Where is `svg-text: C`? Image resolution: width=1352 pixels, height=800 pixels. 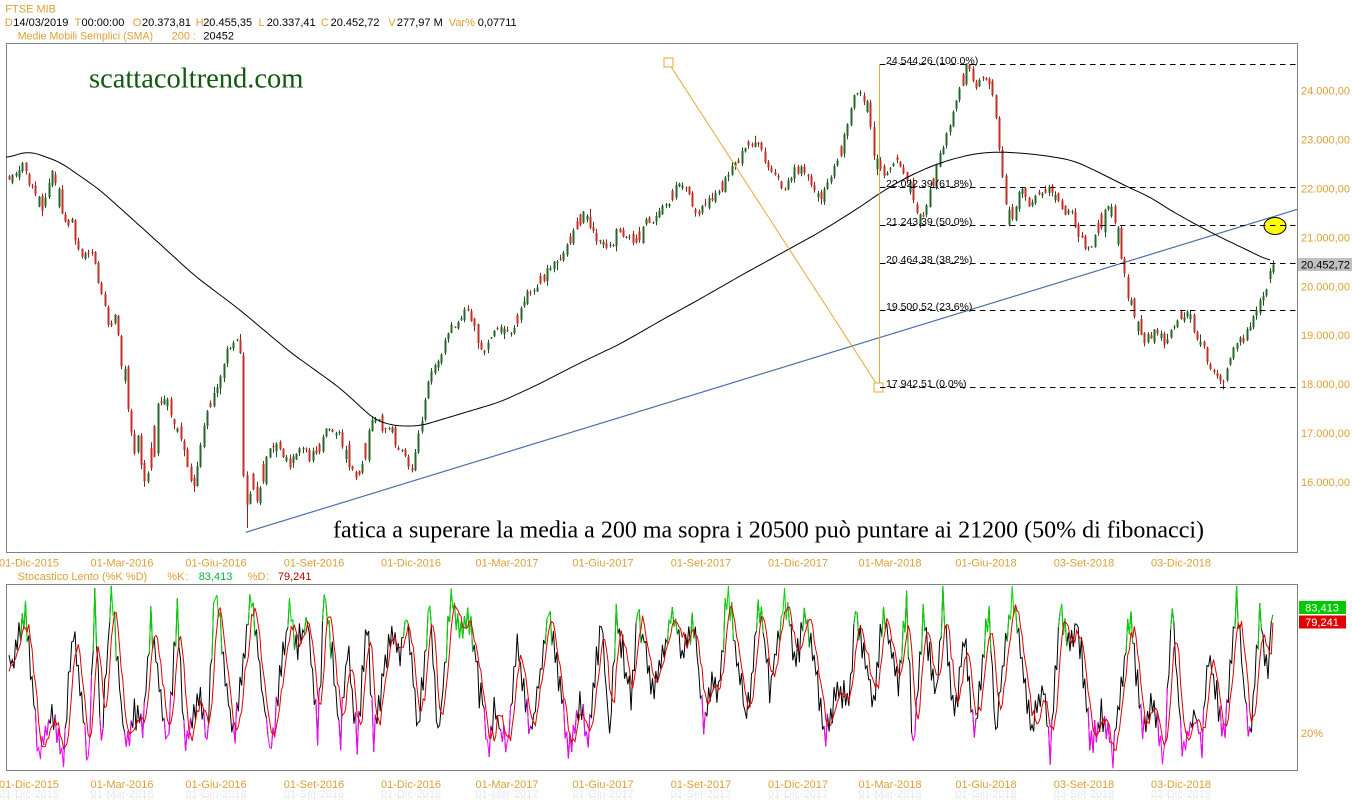 svg-text: C is located at coordinates (325, 23).